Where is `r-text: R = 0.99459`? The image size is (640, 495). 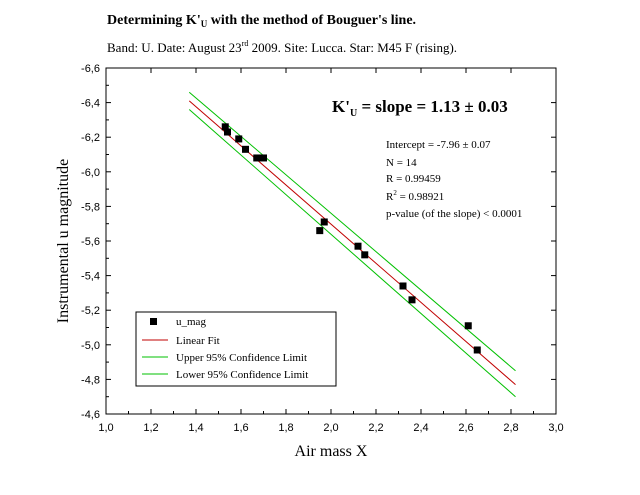 r-text: R = 0.99459 is located at coordinates (413, 179).